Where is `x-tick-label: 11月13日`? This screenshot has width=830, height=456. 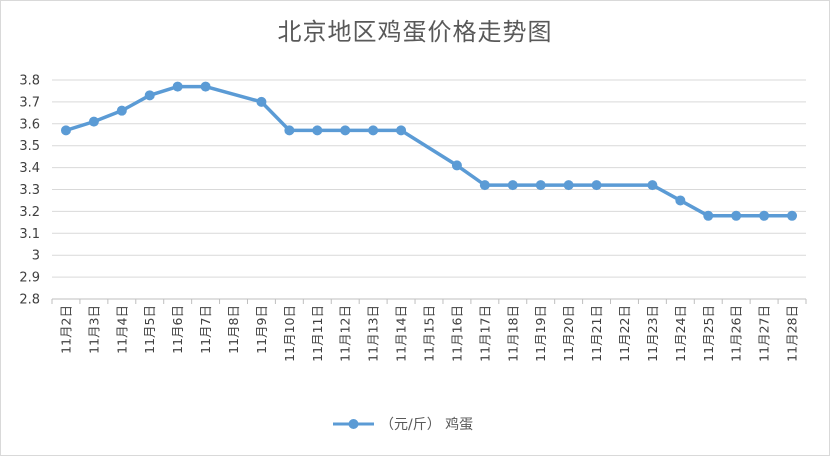 x-tick-label: 11月13日 is located at coordinates (373, 333).